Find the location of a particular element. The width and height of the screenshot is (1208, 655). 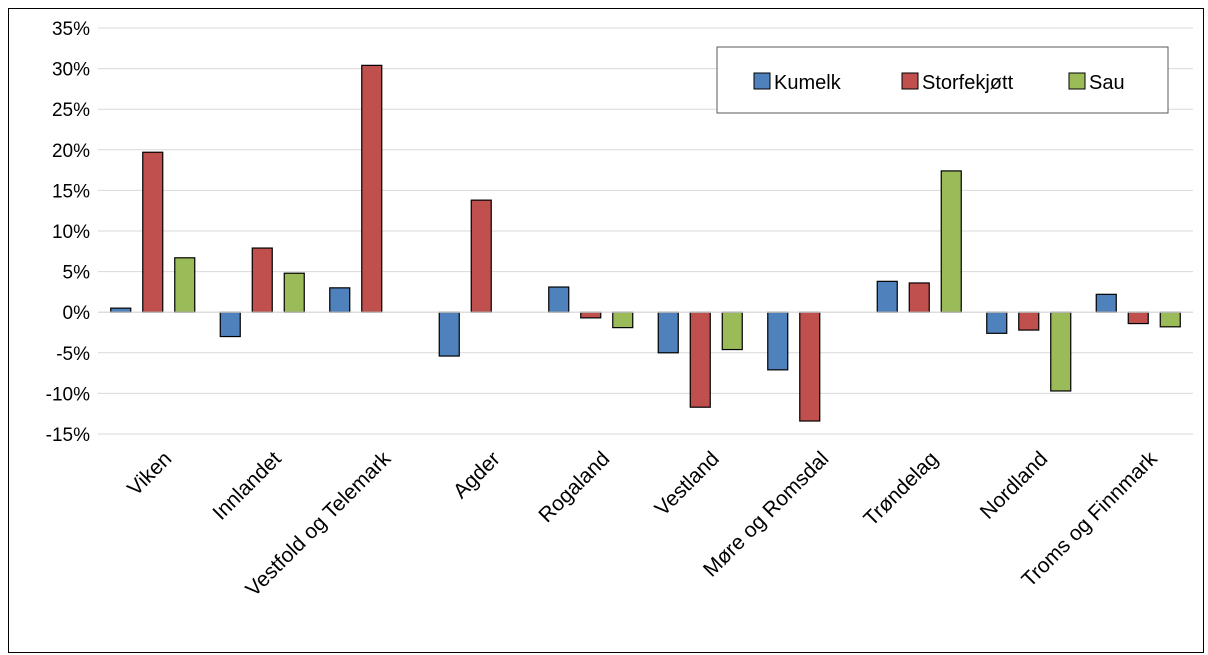

legend: Kumelk Storfekjøtt Sau is located at coordinates (942, 80).